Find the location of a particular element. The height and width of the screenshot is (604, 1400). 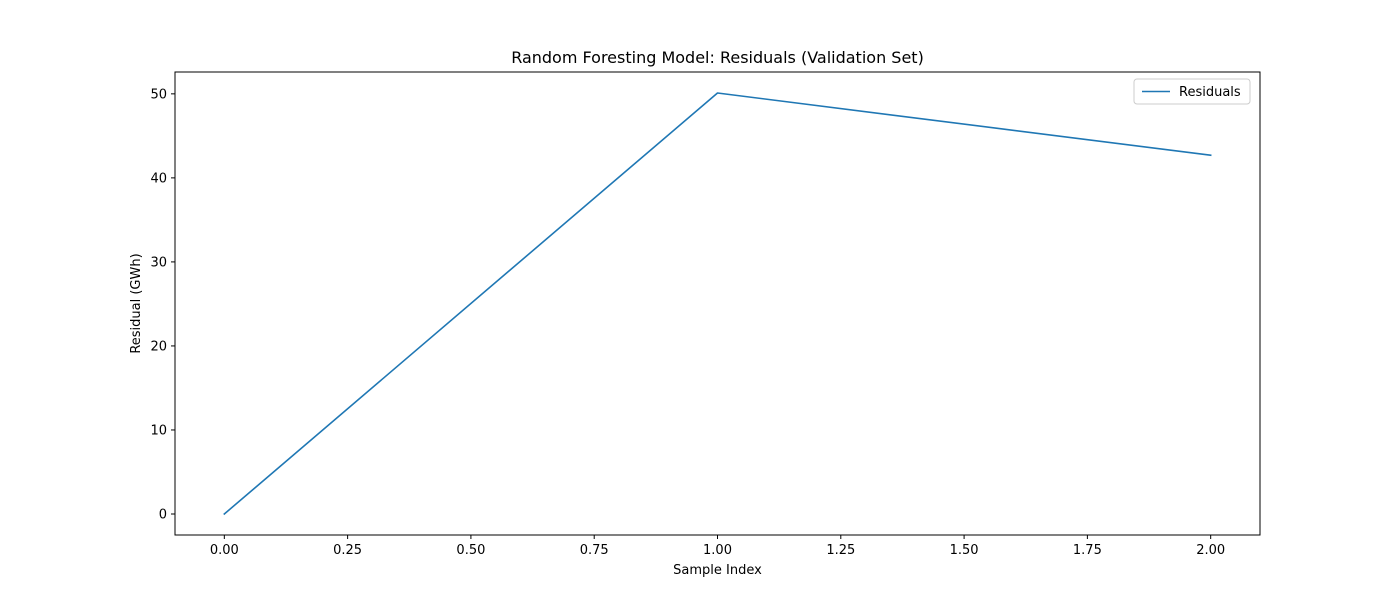

legend-box is located at coordinates (1192, 91).